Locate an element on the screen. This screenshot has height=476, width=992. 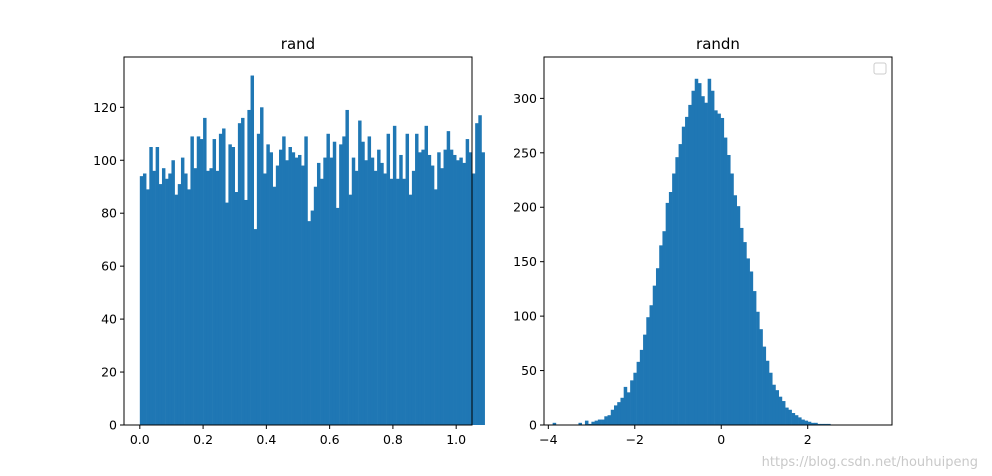
ytick-label-rand-0: 0 is located at coordinates (113, 425).